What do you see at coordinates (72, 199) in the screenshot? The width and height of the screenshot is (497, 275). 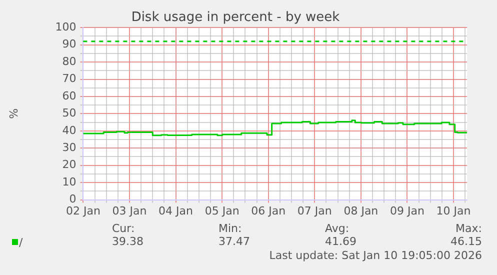 I see `y-tick-label: 0` at bounding box center [72, 199].